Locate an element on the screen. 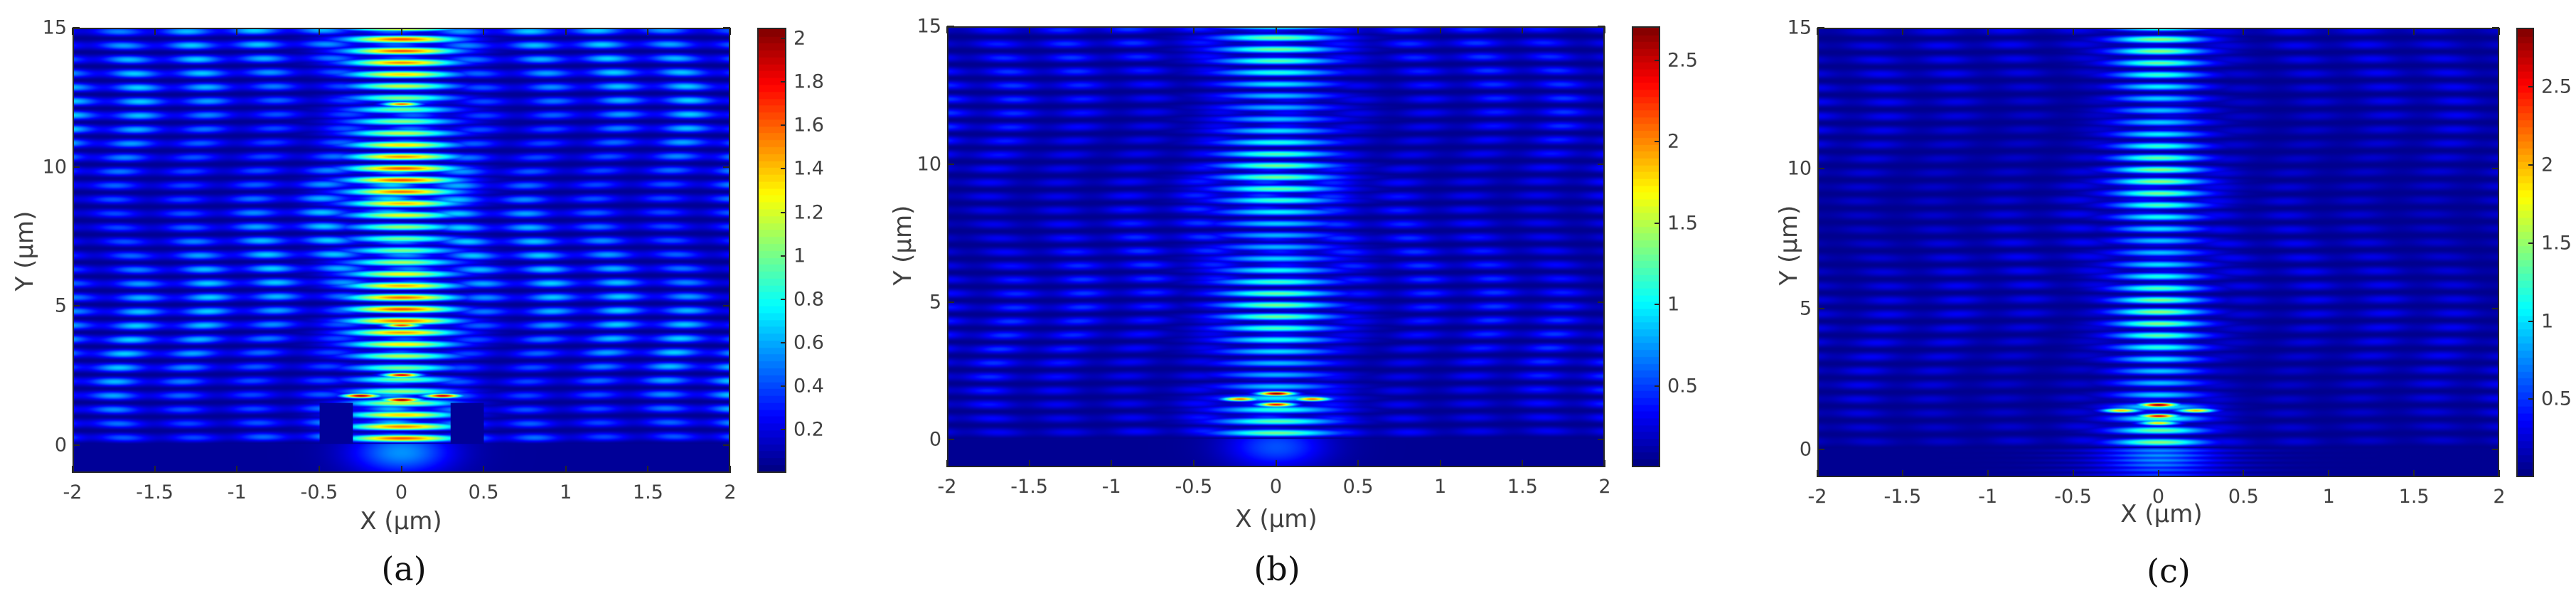 The height and width of the screenshot is (608, 2576). colorbar-tick-label: 1.5 is located at coordinates (1683, 223).